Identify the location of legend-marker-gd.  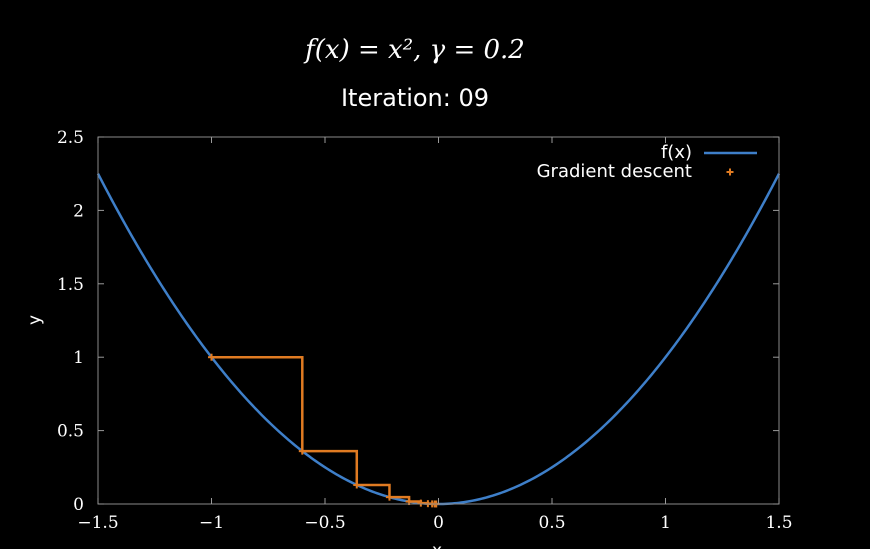
(730, 172).